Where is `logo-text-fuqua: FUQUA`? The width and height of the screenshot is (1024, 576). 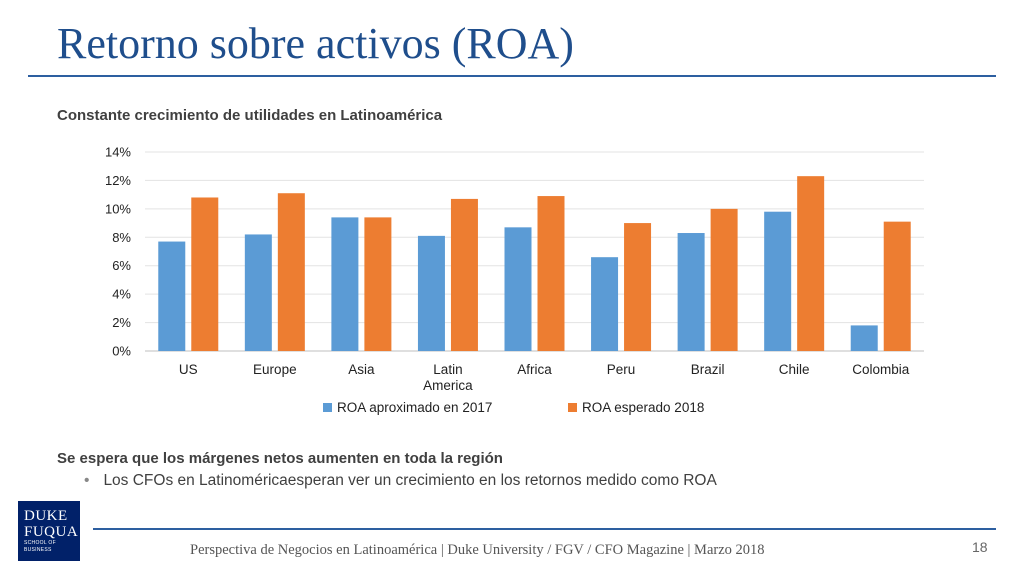
logo-text-fuqua: FUQUA is located at coordinates (51, 531).